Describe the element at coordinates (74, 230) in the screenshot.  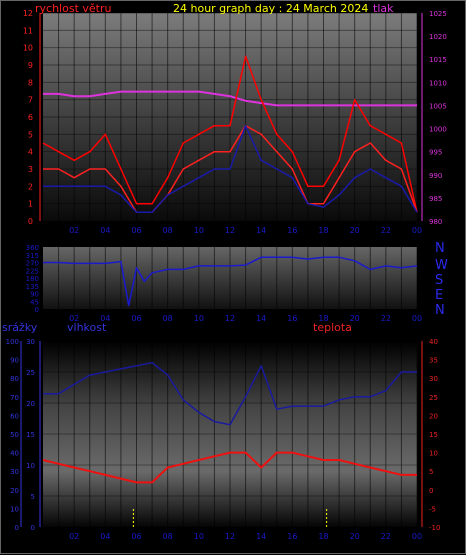
I see `wind-x-tick: 02` at that location.